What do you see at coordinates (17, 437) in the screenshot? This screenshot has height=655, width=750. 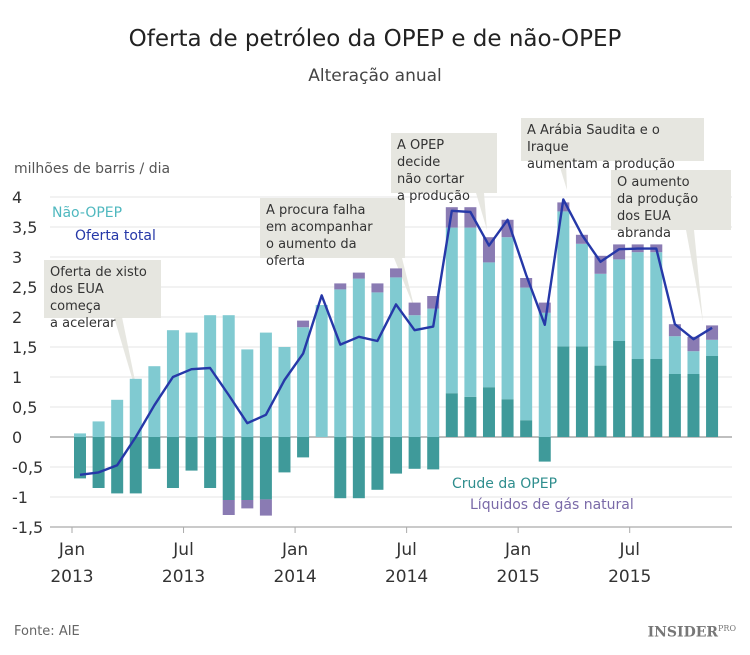 I see `y-tick-label: 0` at bounding box center [17, 437].